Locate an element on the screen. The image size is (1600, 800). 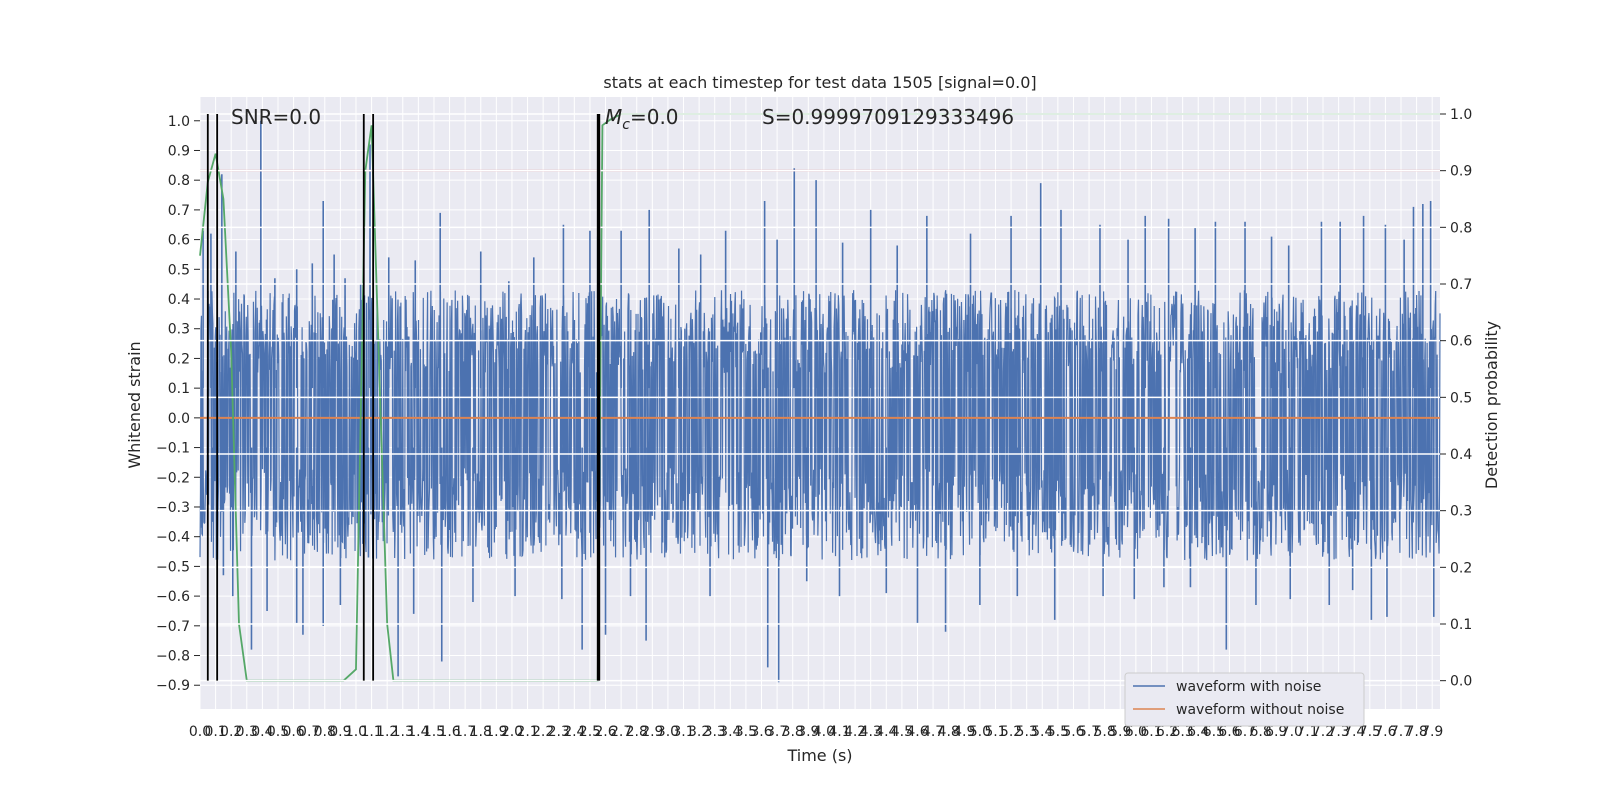
x-tick-label: 0.8 is located at coordinates (325, 732).